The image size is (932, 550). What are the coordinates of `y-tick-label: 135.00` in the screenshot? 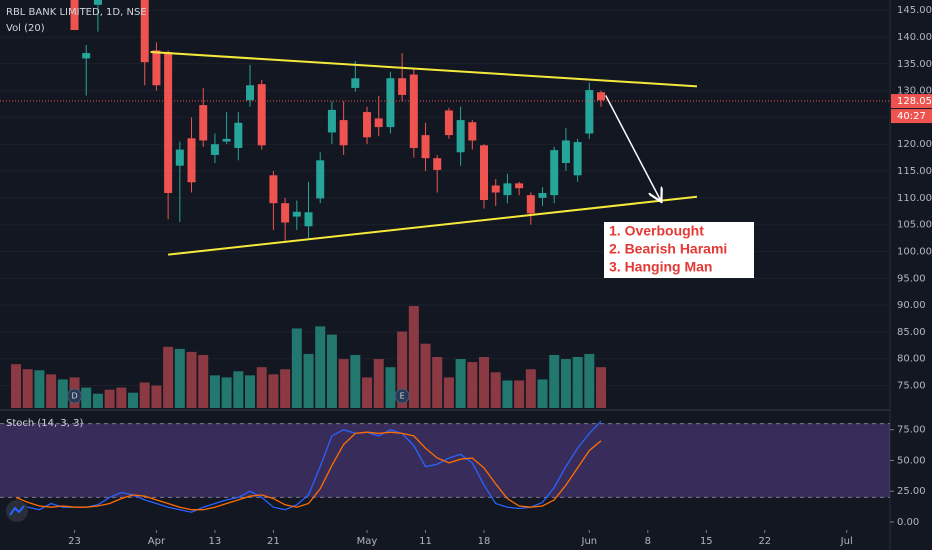 It's located at (914, 64).